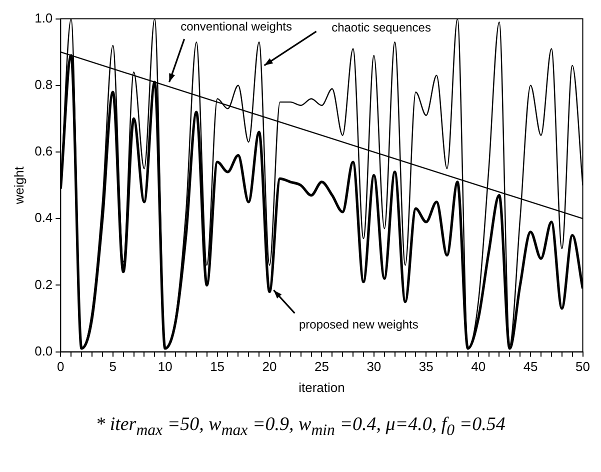 The width and height of the screenshot is (601, 472). What do you see at coordinates (60, 366) in the screenshot?
I see `x-tick-label: 0` at bounding box center [60, 366].